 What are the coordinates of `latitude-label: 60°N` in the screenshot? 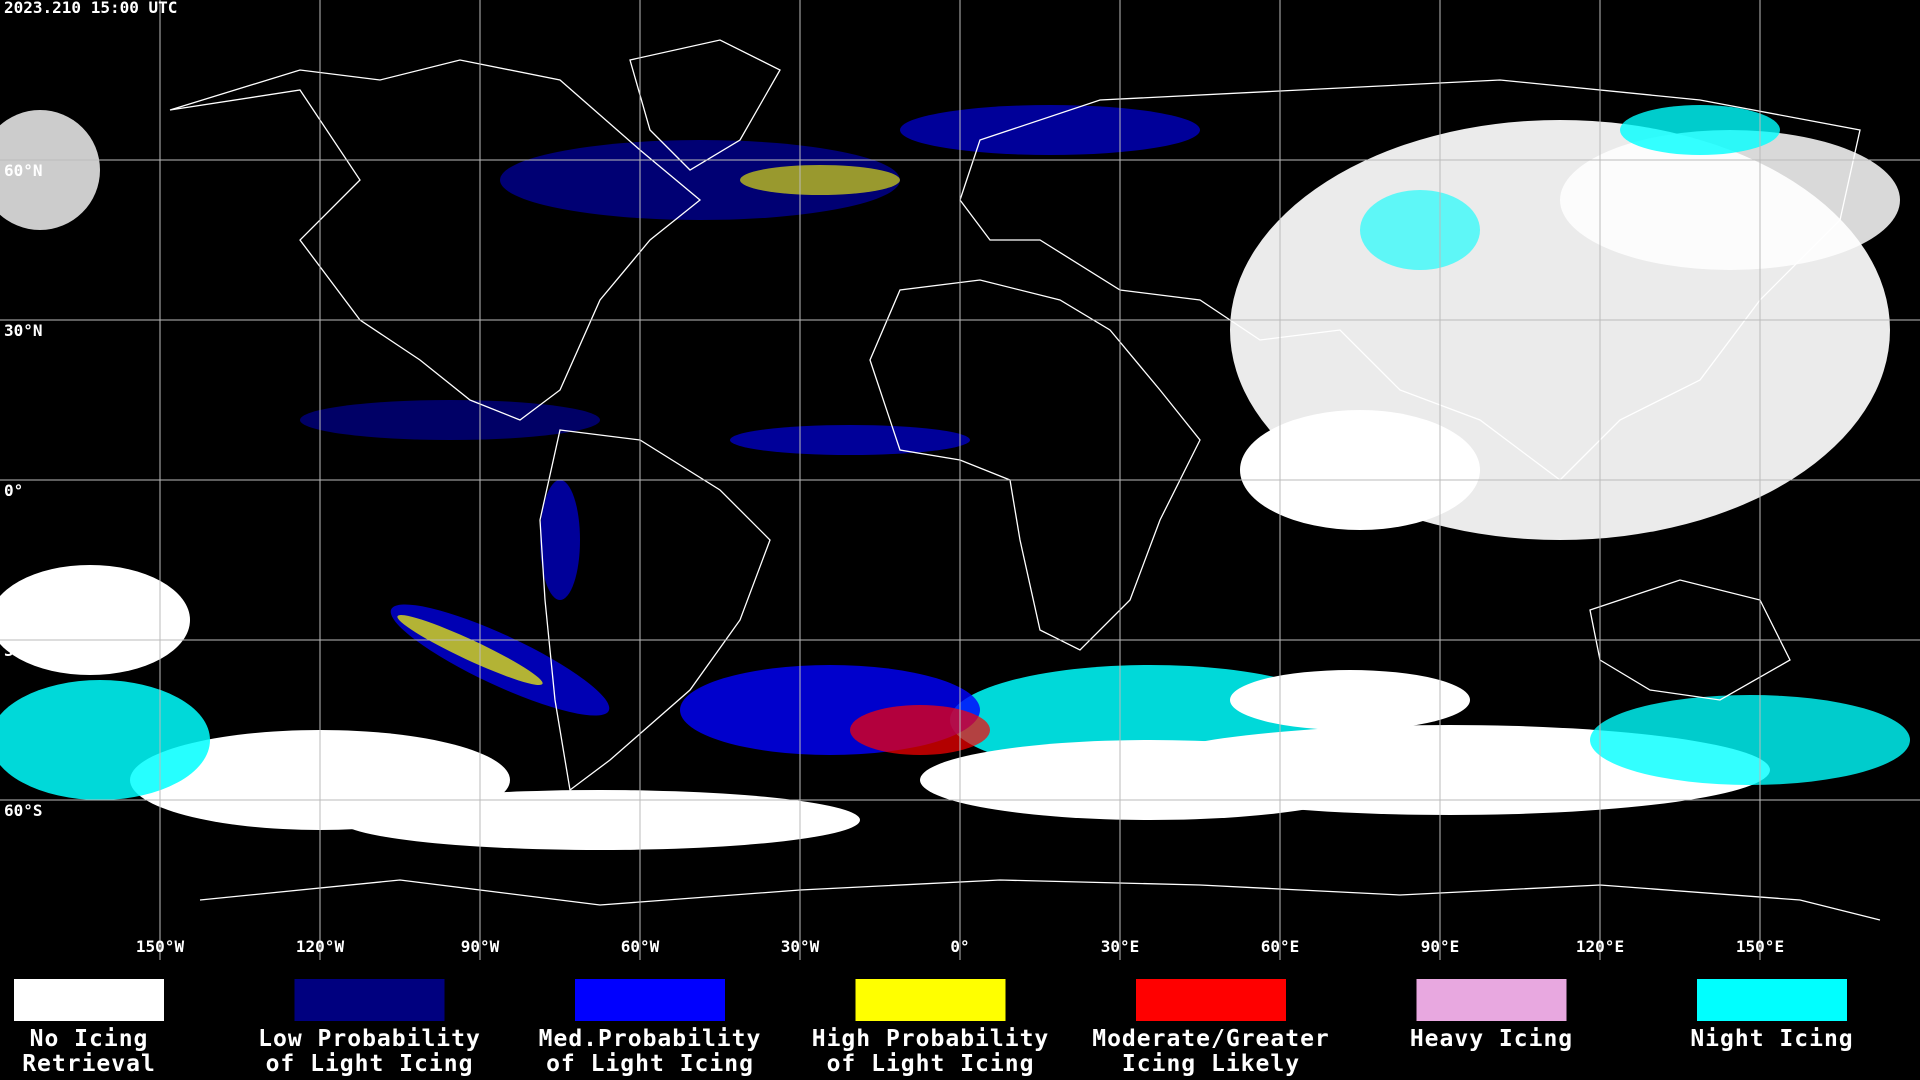 It's located at (23, 170).